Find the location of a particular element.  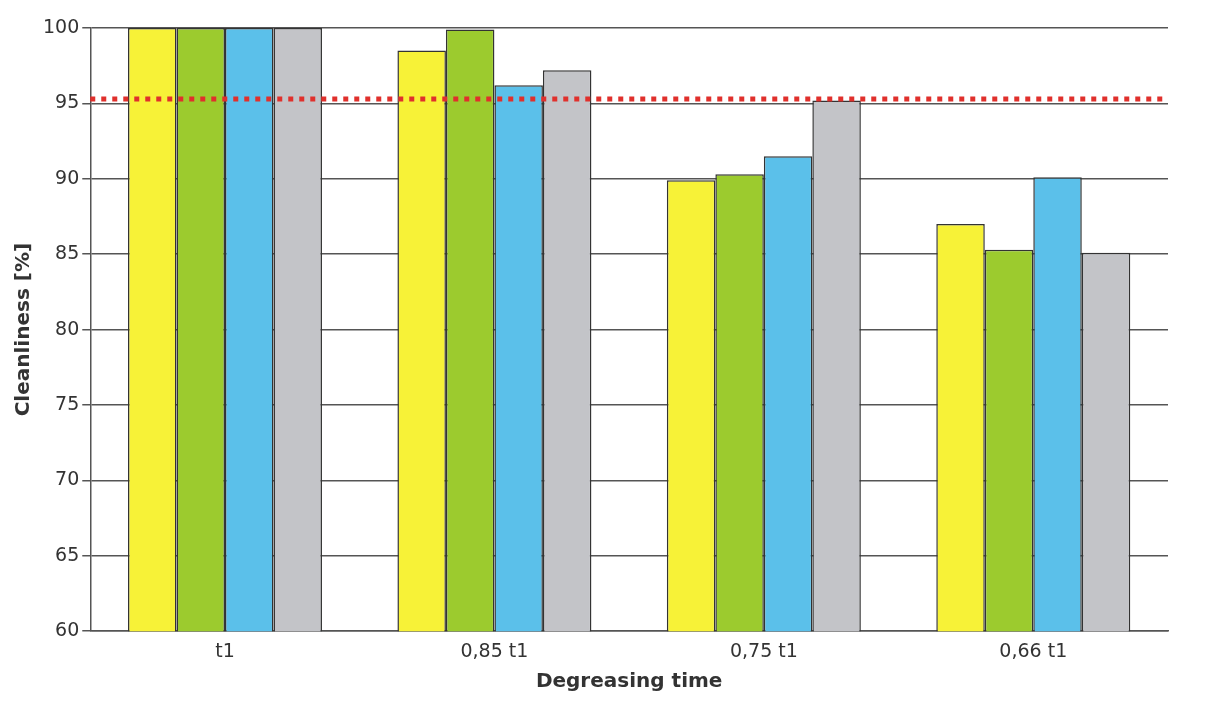

y-tick-label: 85 is located at coordinates (67, 252).